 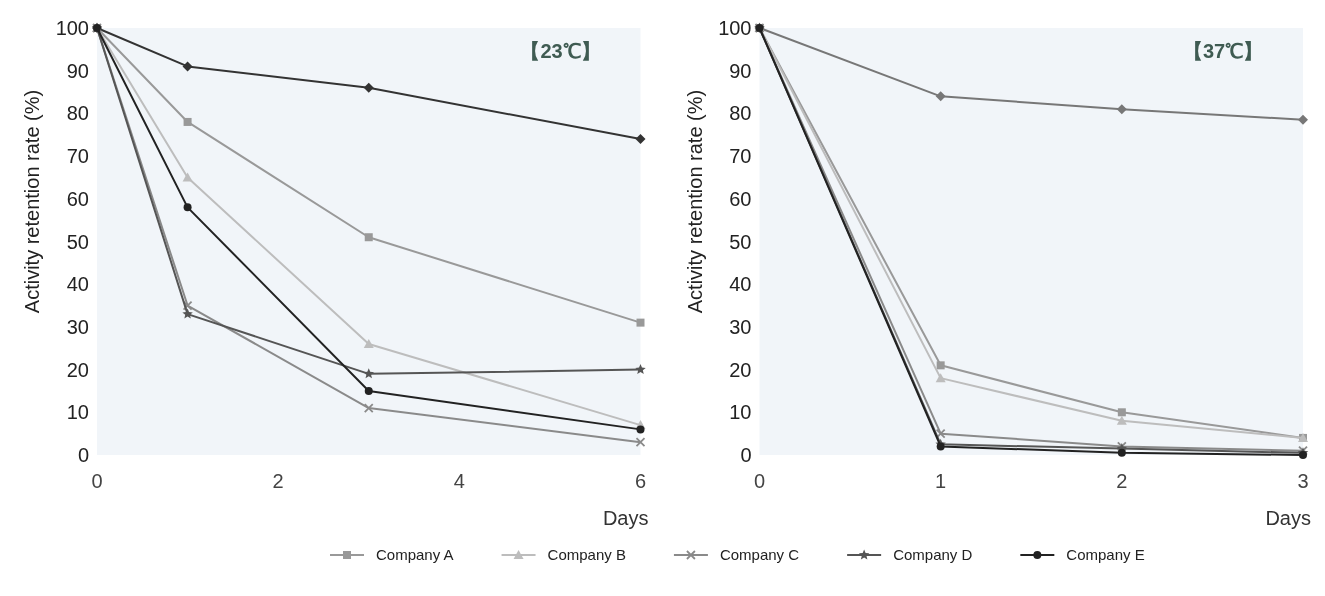 What do you see at coordinates (1223, 51) in the screenshot?
I see `annotation: 【37℃】` at bounding box center [1223, 51].